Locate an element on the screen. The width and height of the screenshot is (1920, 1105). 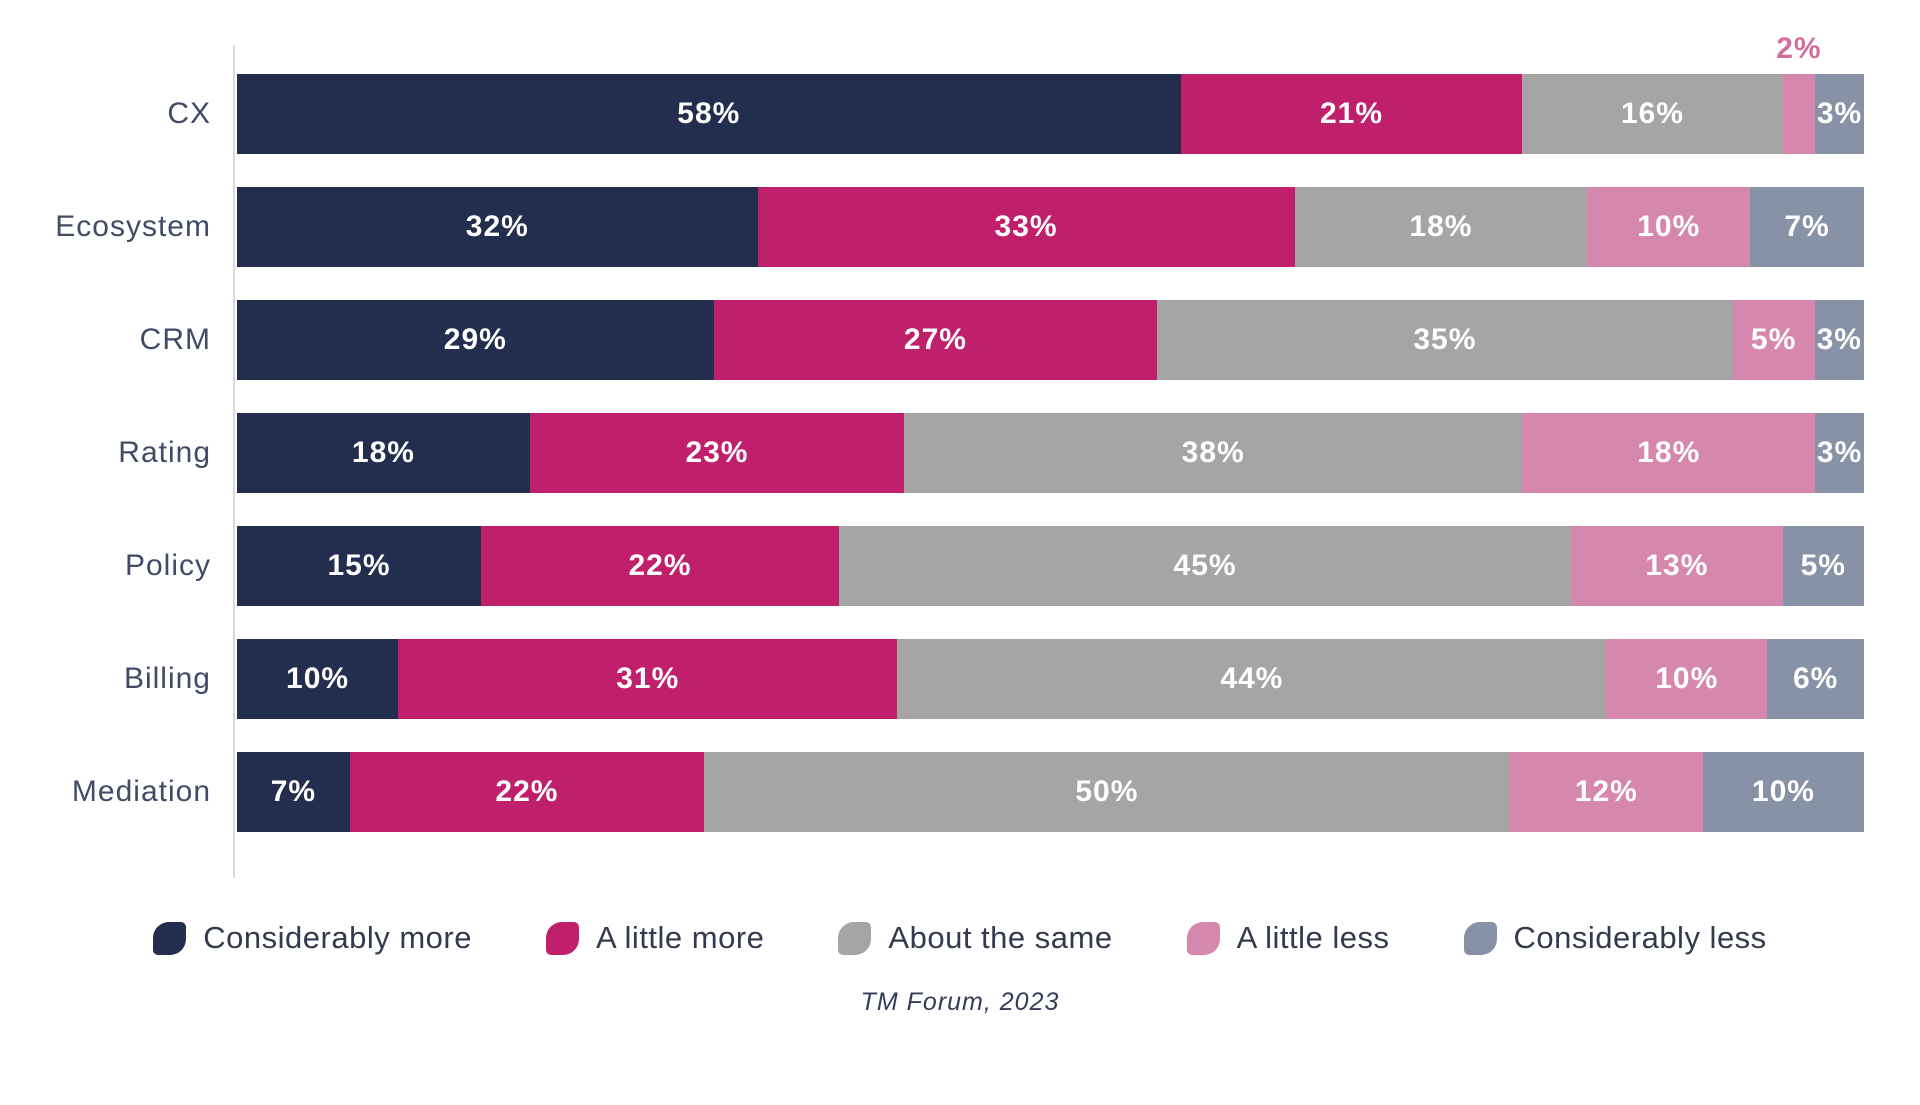
category-label: CRM is located at coordinates (175, 339).